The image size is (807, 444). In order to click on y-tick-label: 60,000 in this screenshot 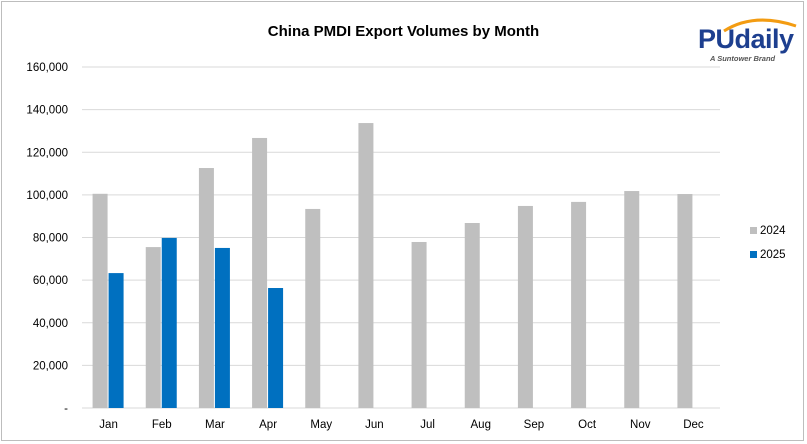, I will do `click(50, 281)`.